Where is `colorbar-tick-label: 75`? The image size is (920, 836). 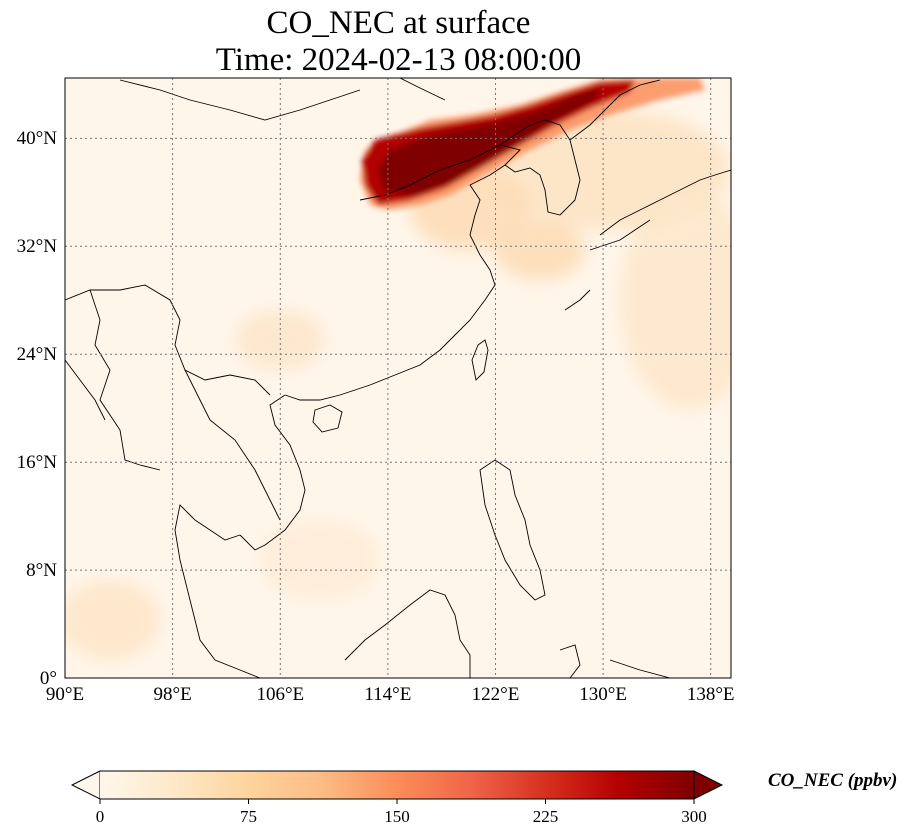 colorbar-tick-label: 75 is located at coordinates (248, 816).